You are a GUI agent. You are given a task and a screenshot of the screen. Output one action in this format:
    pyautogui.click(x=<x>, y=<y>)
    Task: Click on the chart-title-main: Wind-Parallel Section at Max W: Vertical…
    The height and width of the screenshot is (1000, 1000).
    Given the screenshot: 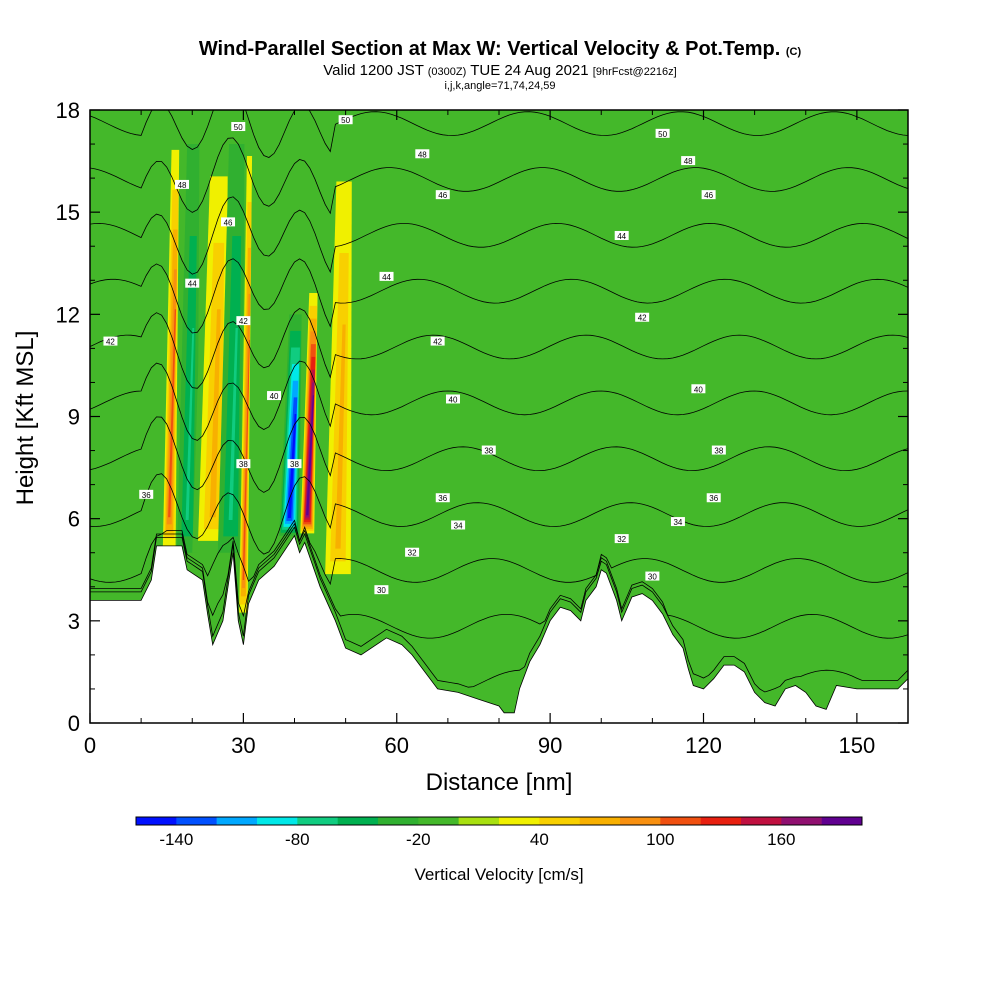 What is the action you would take?
    pyautogui.click(x=489, y=49)
    